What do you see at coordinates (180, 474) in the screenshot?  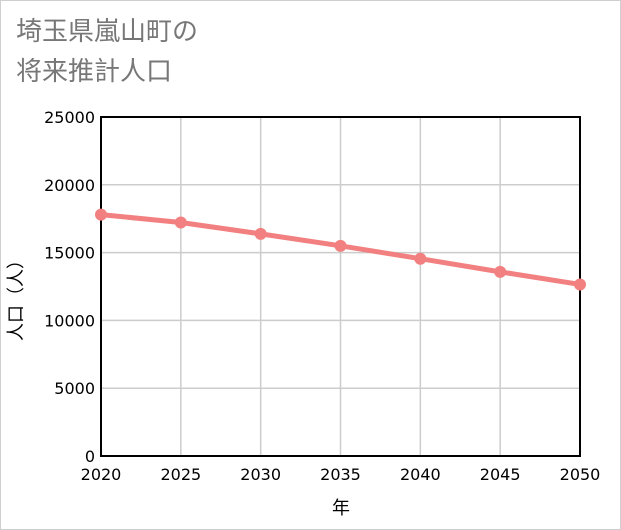 I see `x-tick-label: 2025` at bounding box center [180, 474].